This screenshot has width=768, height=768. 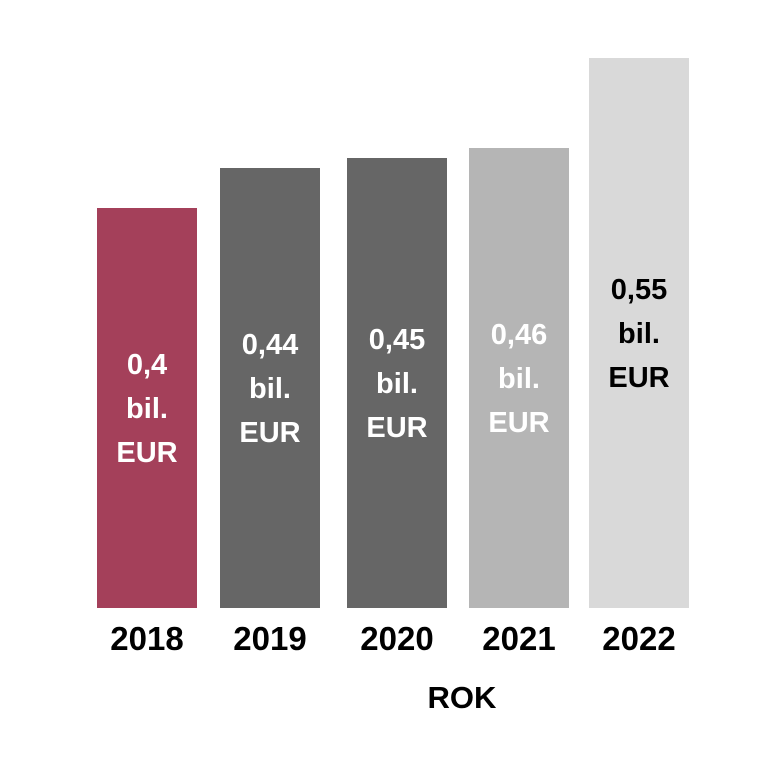 I want to click on x-tick-labels-group: 2018 2019 2020 2021 2022, so click(x=392, y=638).